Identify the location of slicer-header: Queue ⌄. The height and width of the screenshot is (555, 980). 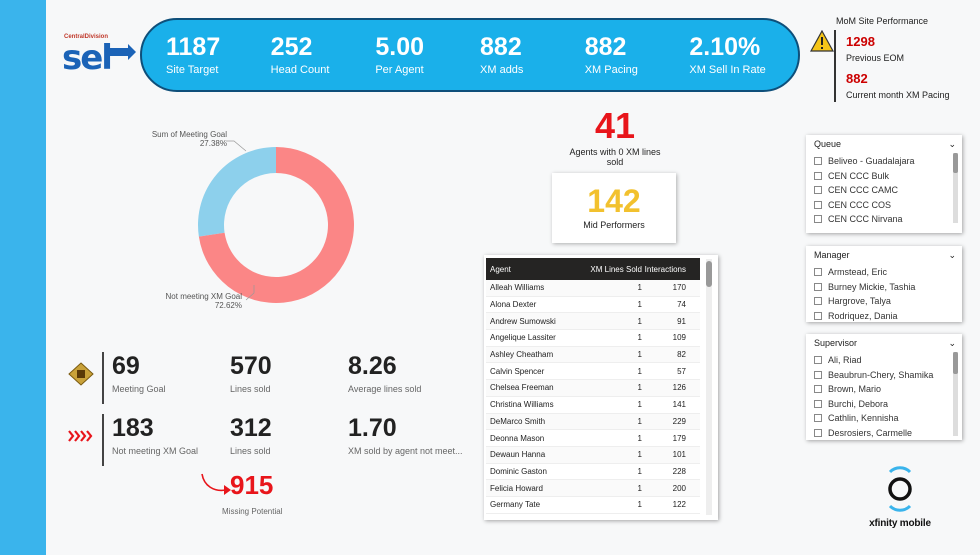
(885, 144).